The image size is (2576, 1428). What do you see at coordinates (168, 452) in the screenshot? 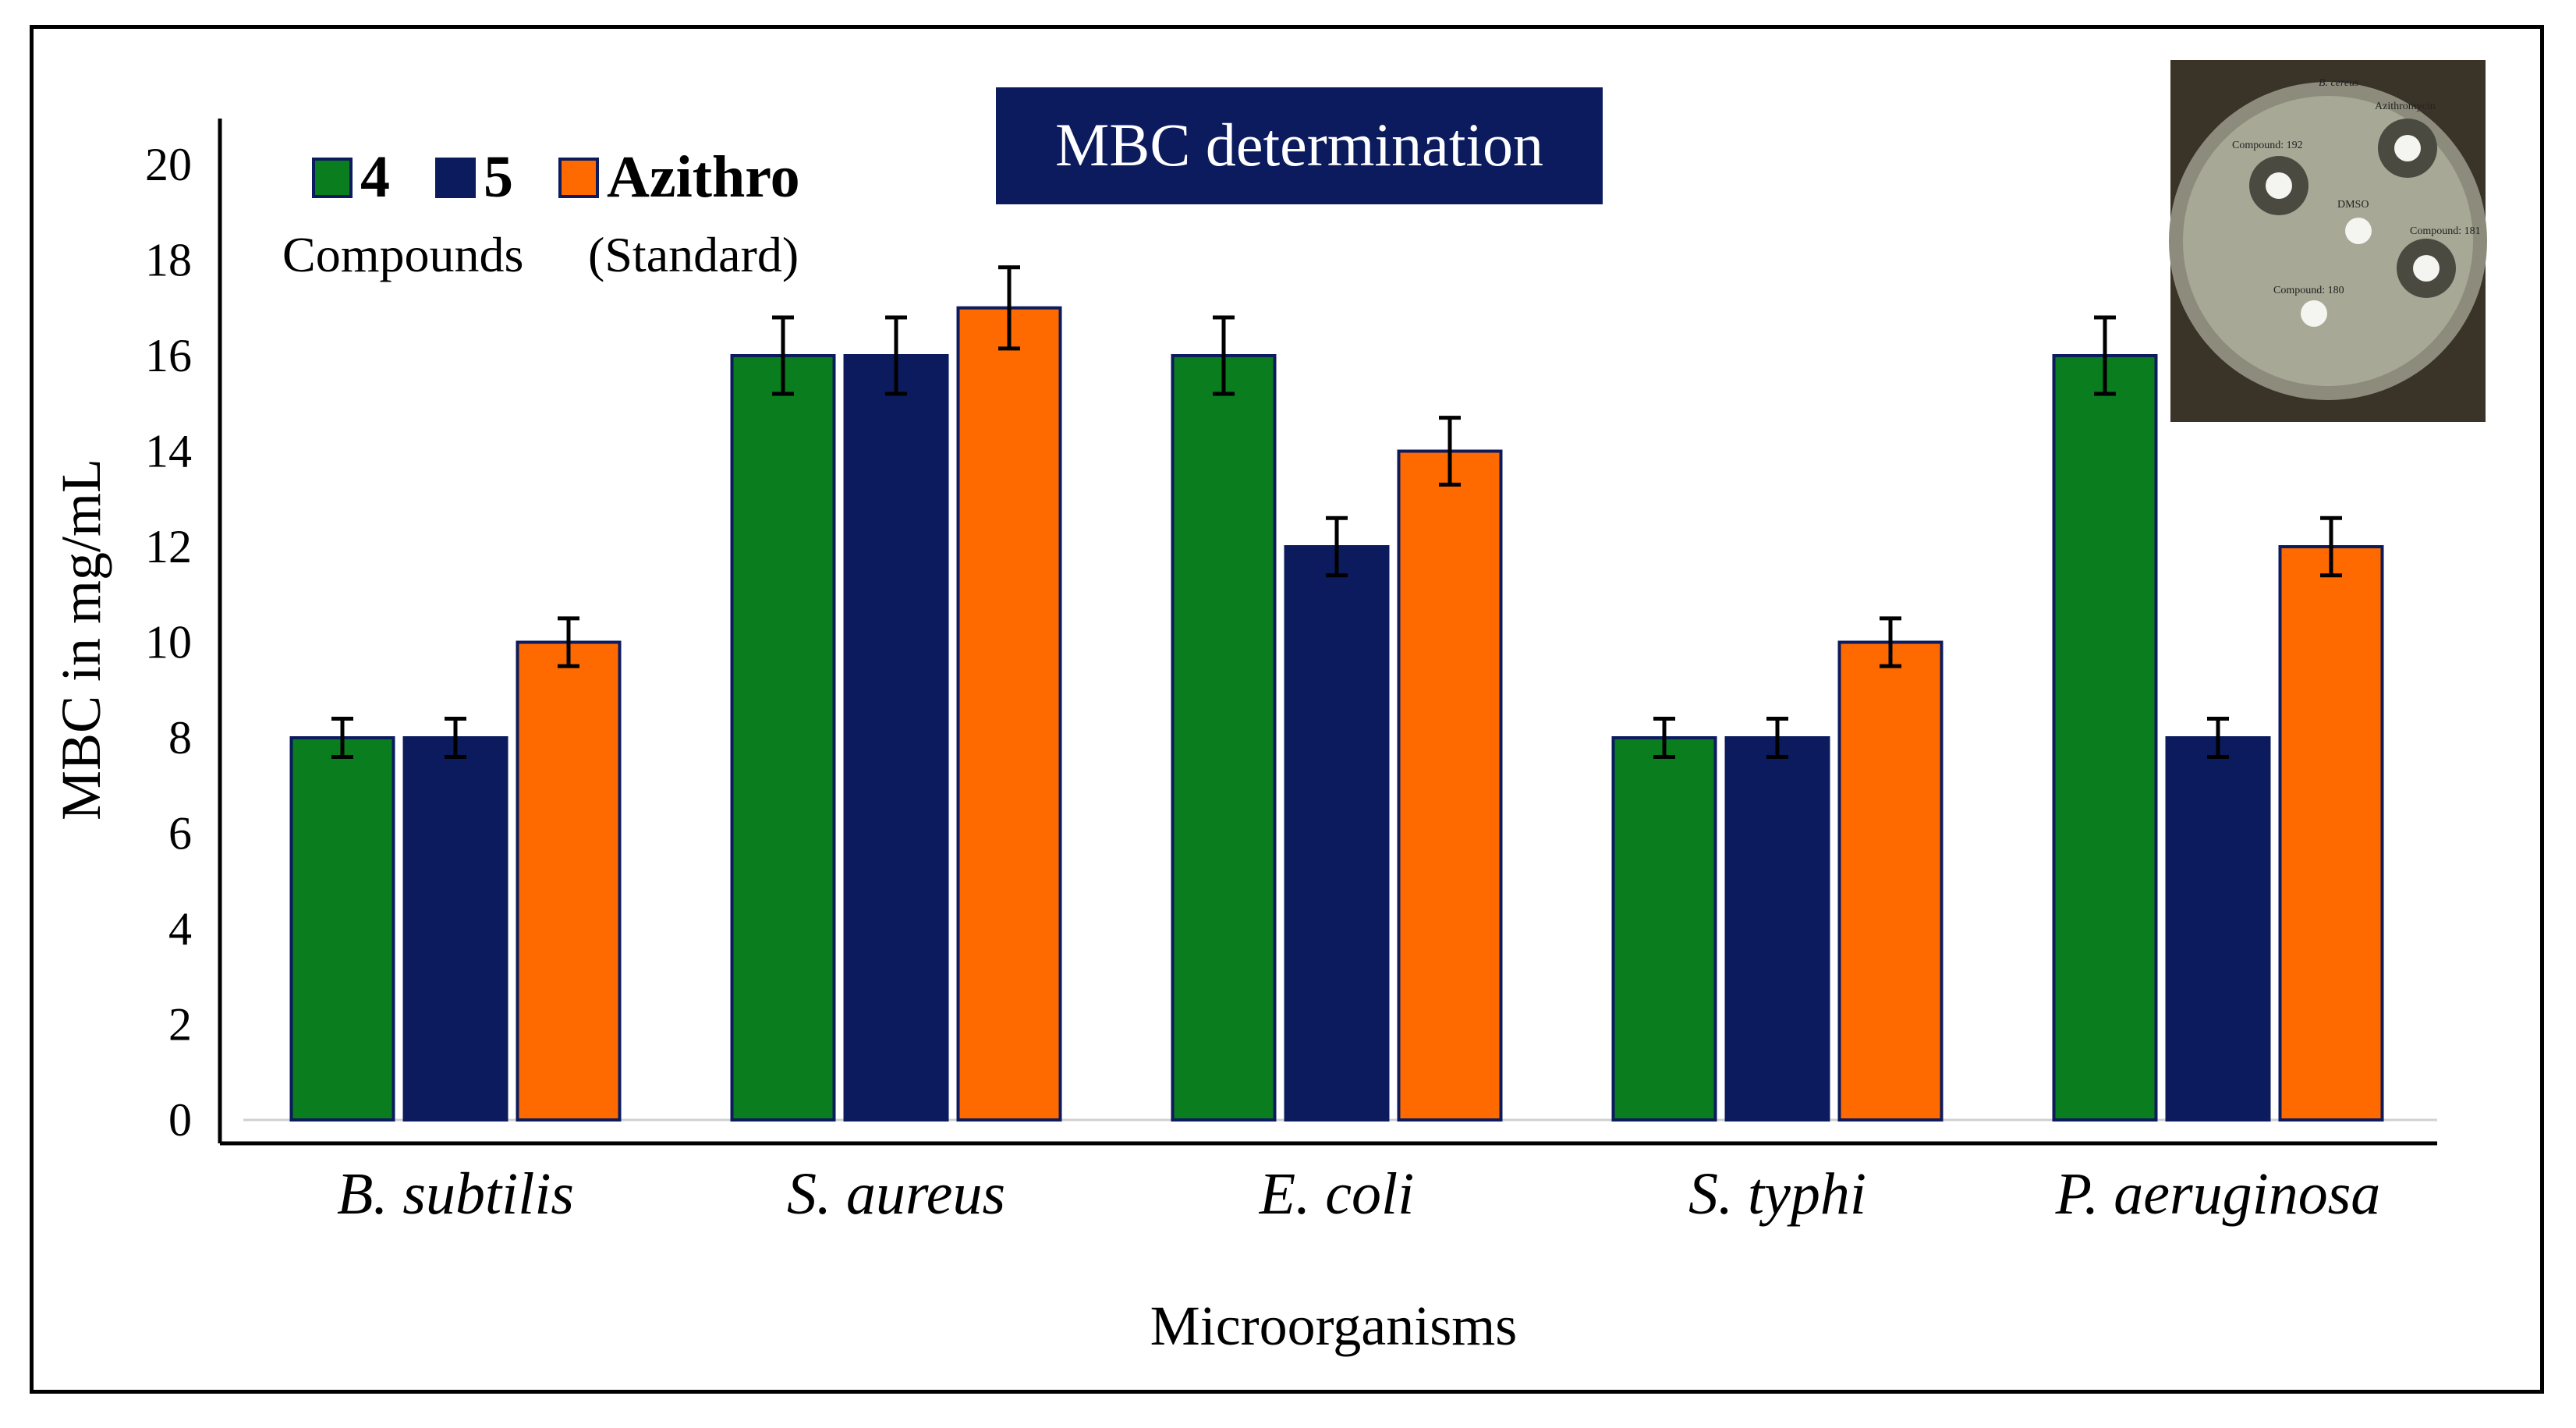
I see `y-tick-label: 14` at bounding box center [168, 452].